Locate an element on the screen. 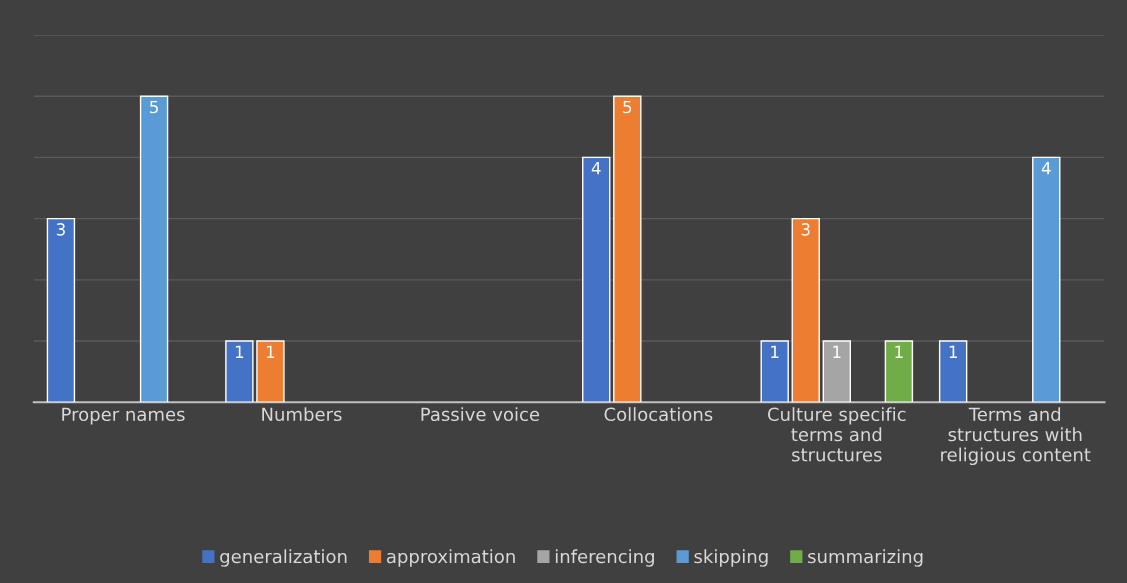 Image resolution: width=1127 pixels, height=583 pixels. x-tick-label: Passive voice is located at coordinates (480, 414).